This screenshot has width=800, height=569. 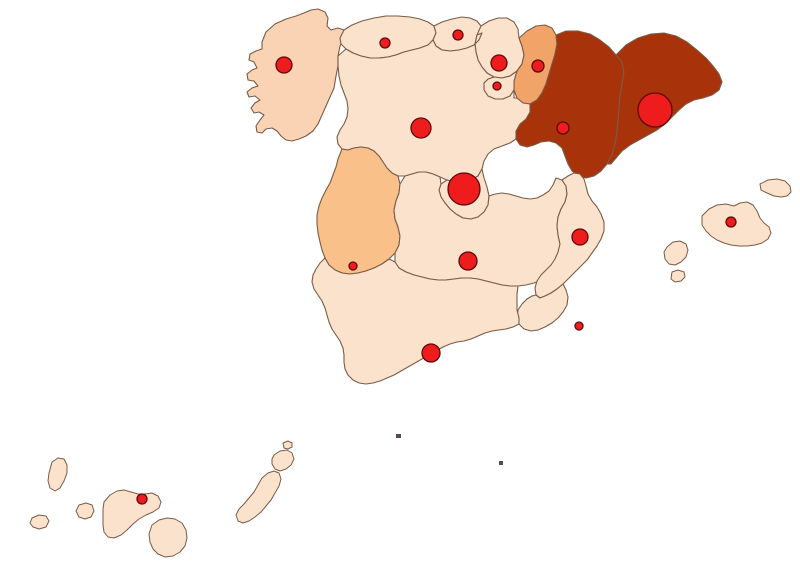 What do you see at coordinates (580, 237) in the screenshot?
I see `marker-comunidad-valenciana` at bounding box center [580, 237].